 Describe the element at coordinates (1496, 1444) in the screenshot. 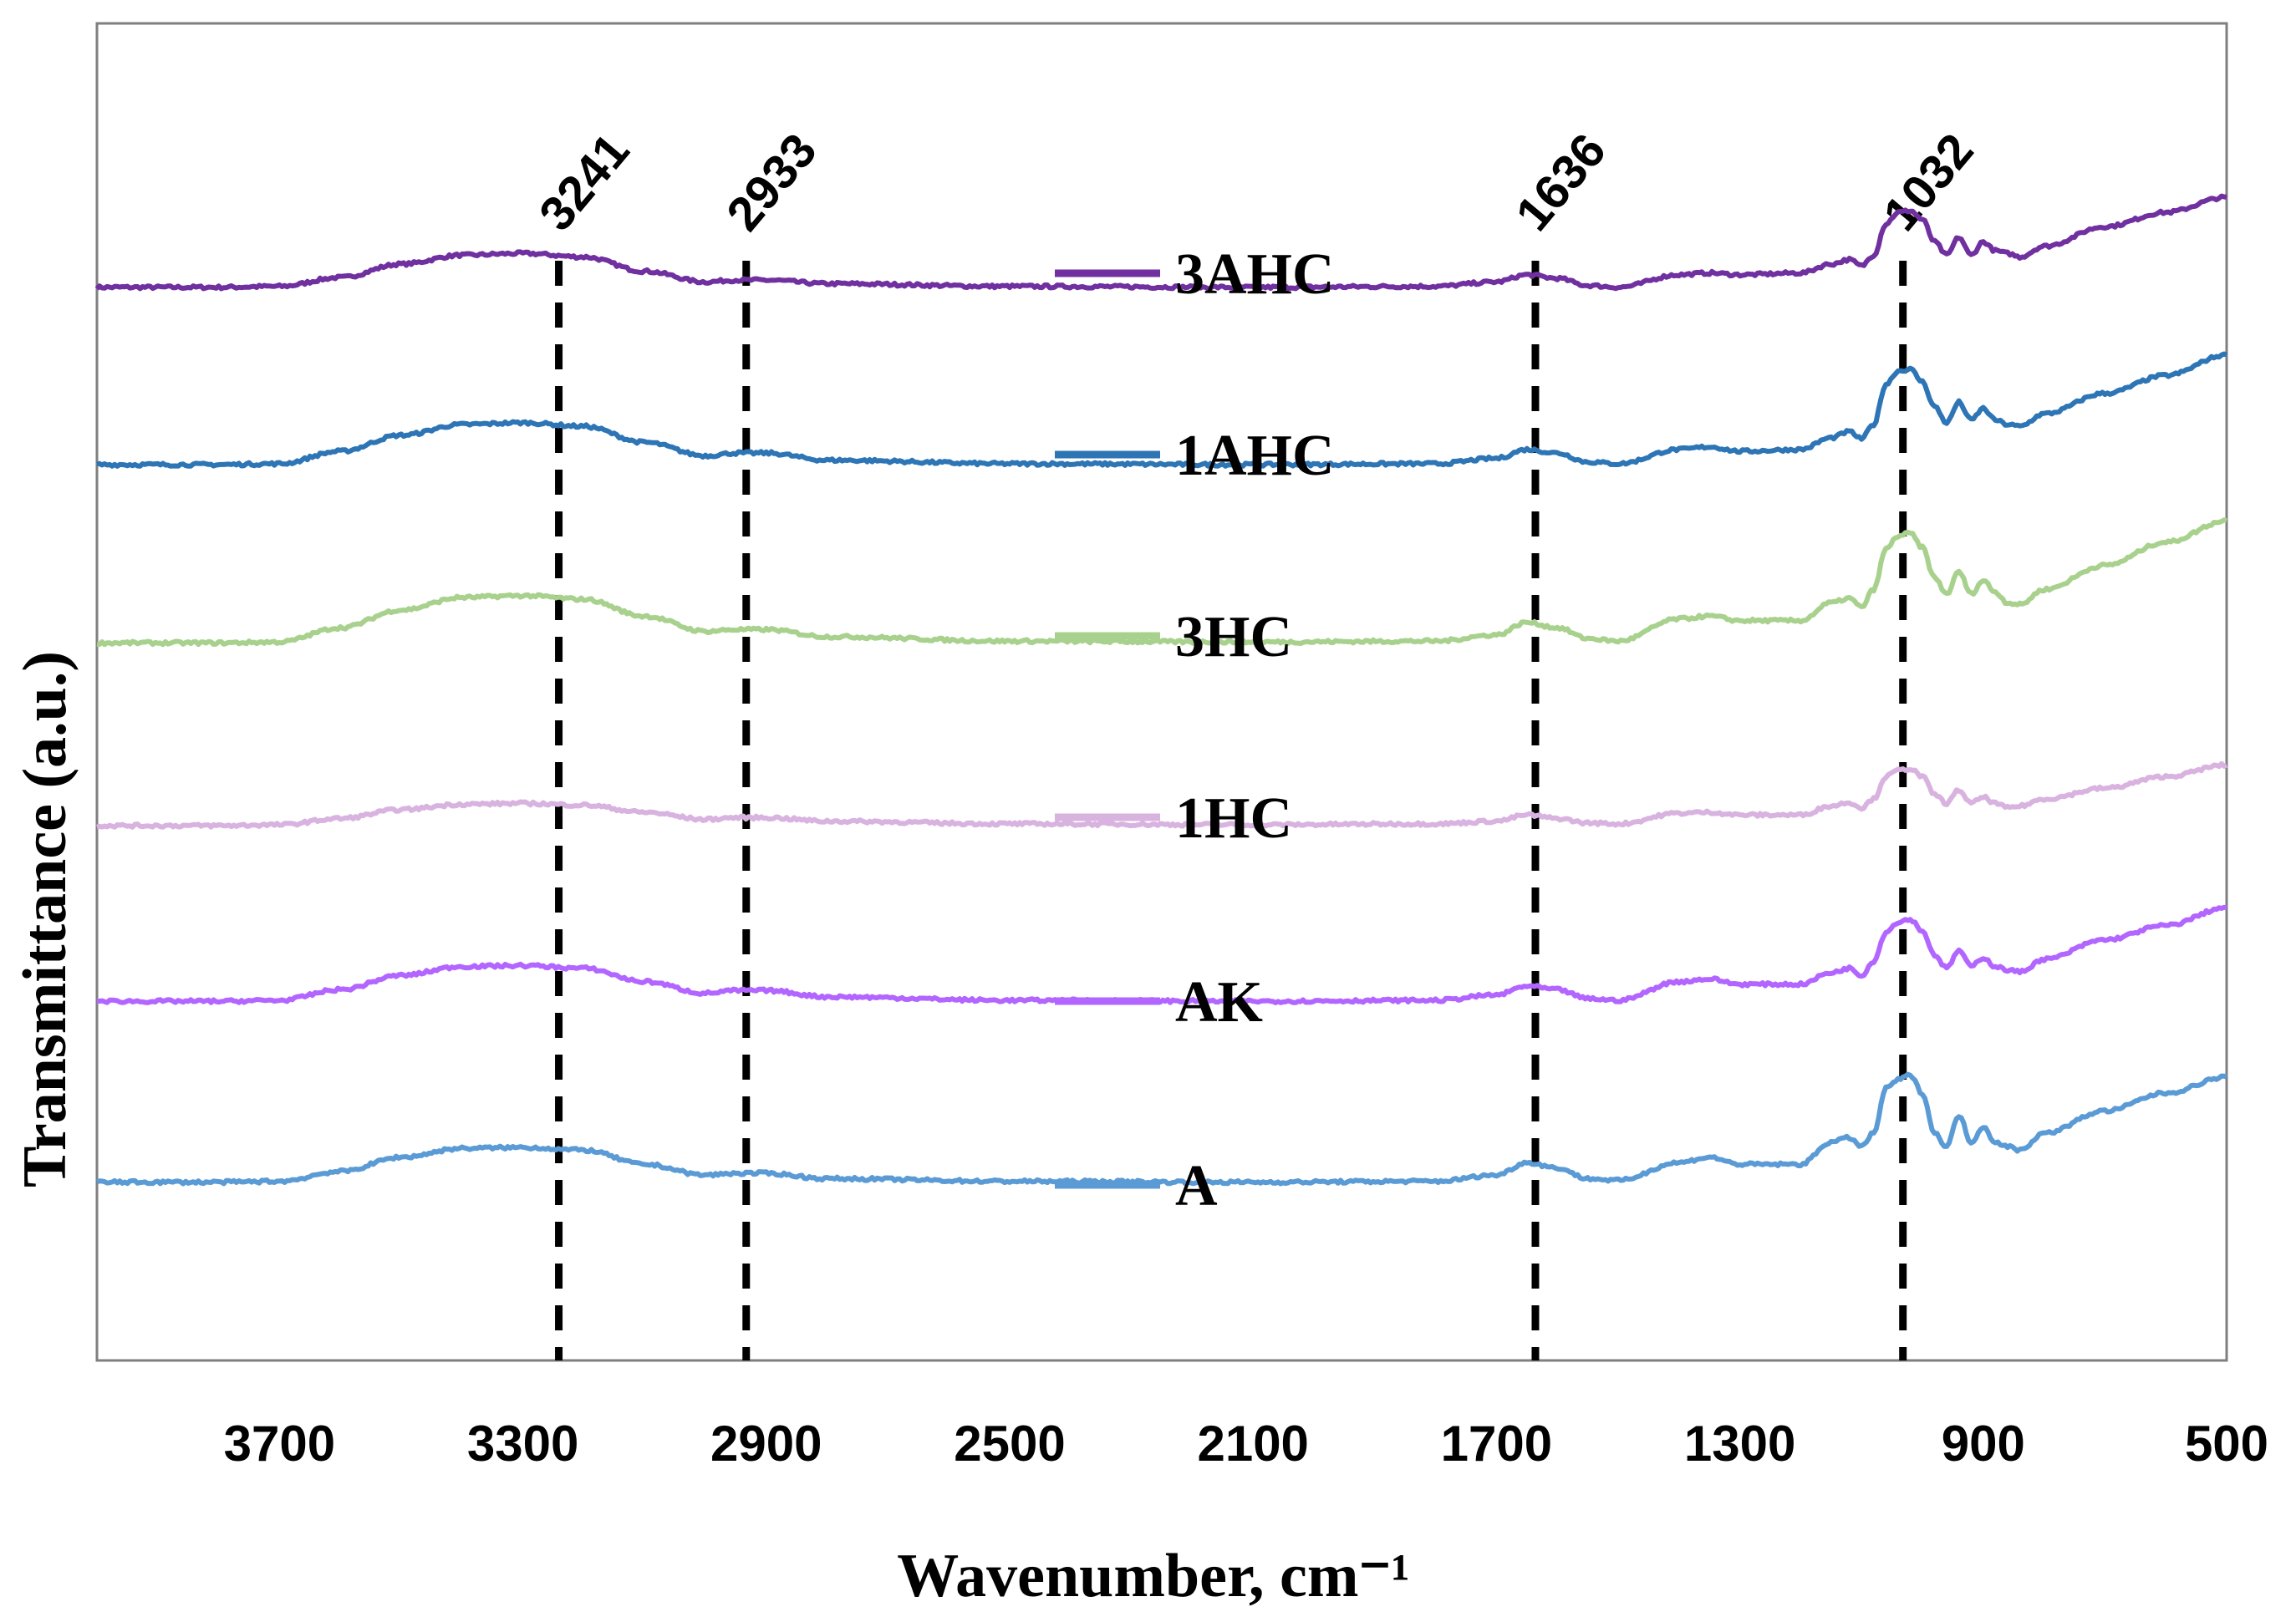

I see `x-tick-label-1700: 1700` at that location.